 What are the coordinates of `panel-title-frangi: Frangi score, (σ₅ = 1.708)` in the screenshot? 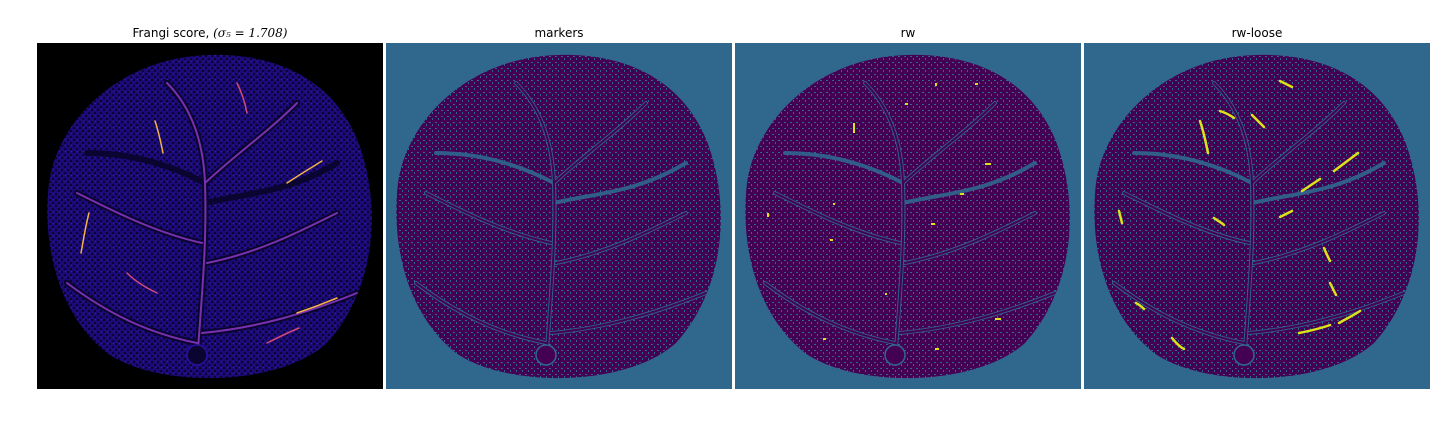 It's located at (210, 33).